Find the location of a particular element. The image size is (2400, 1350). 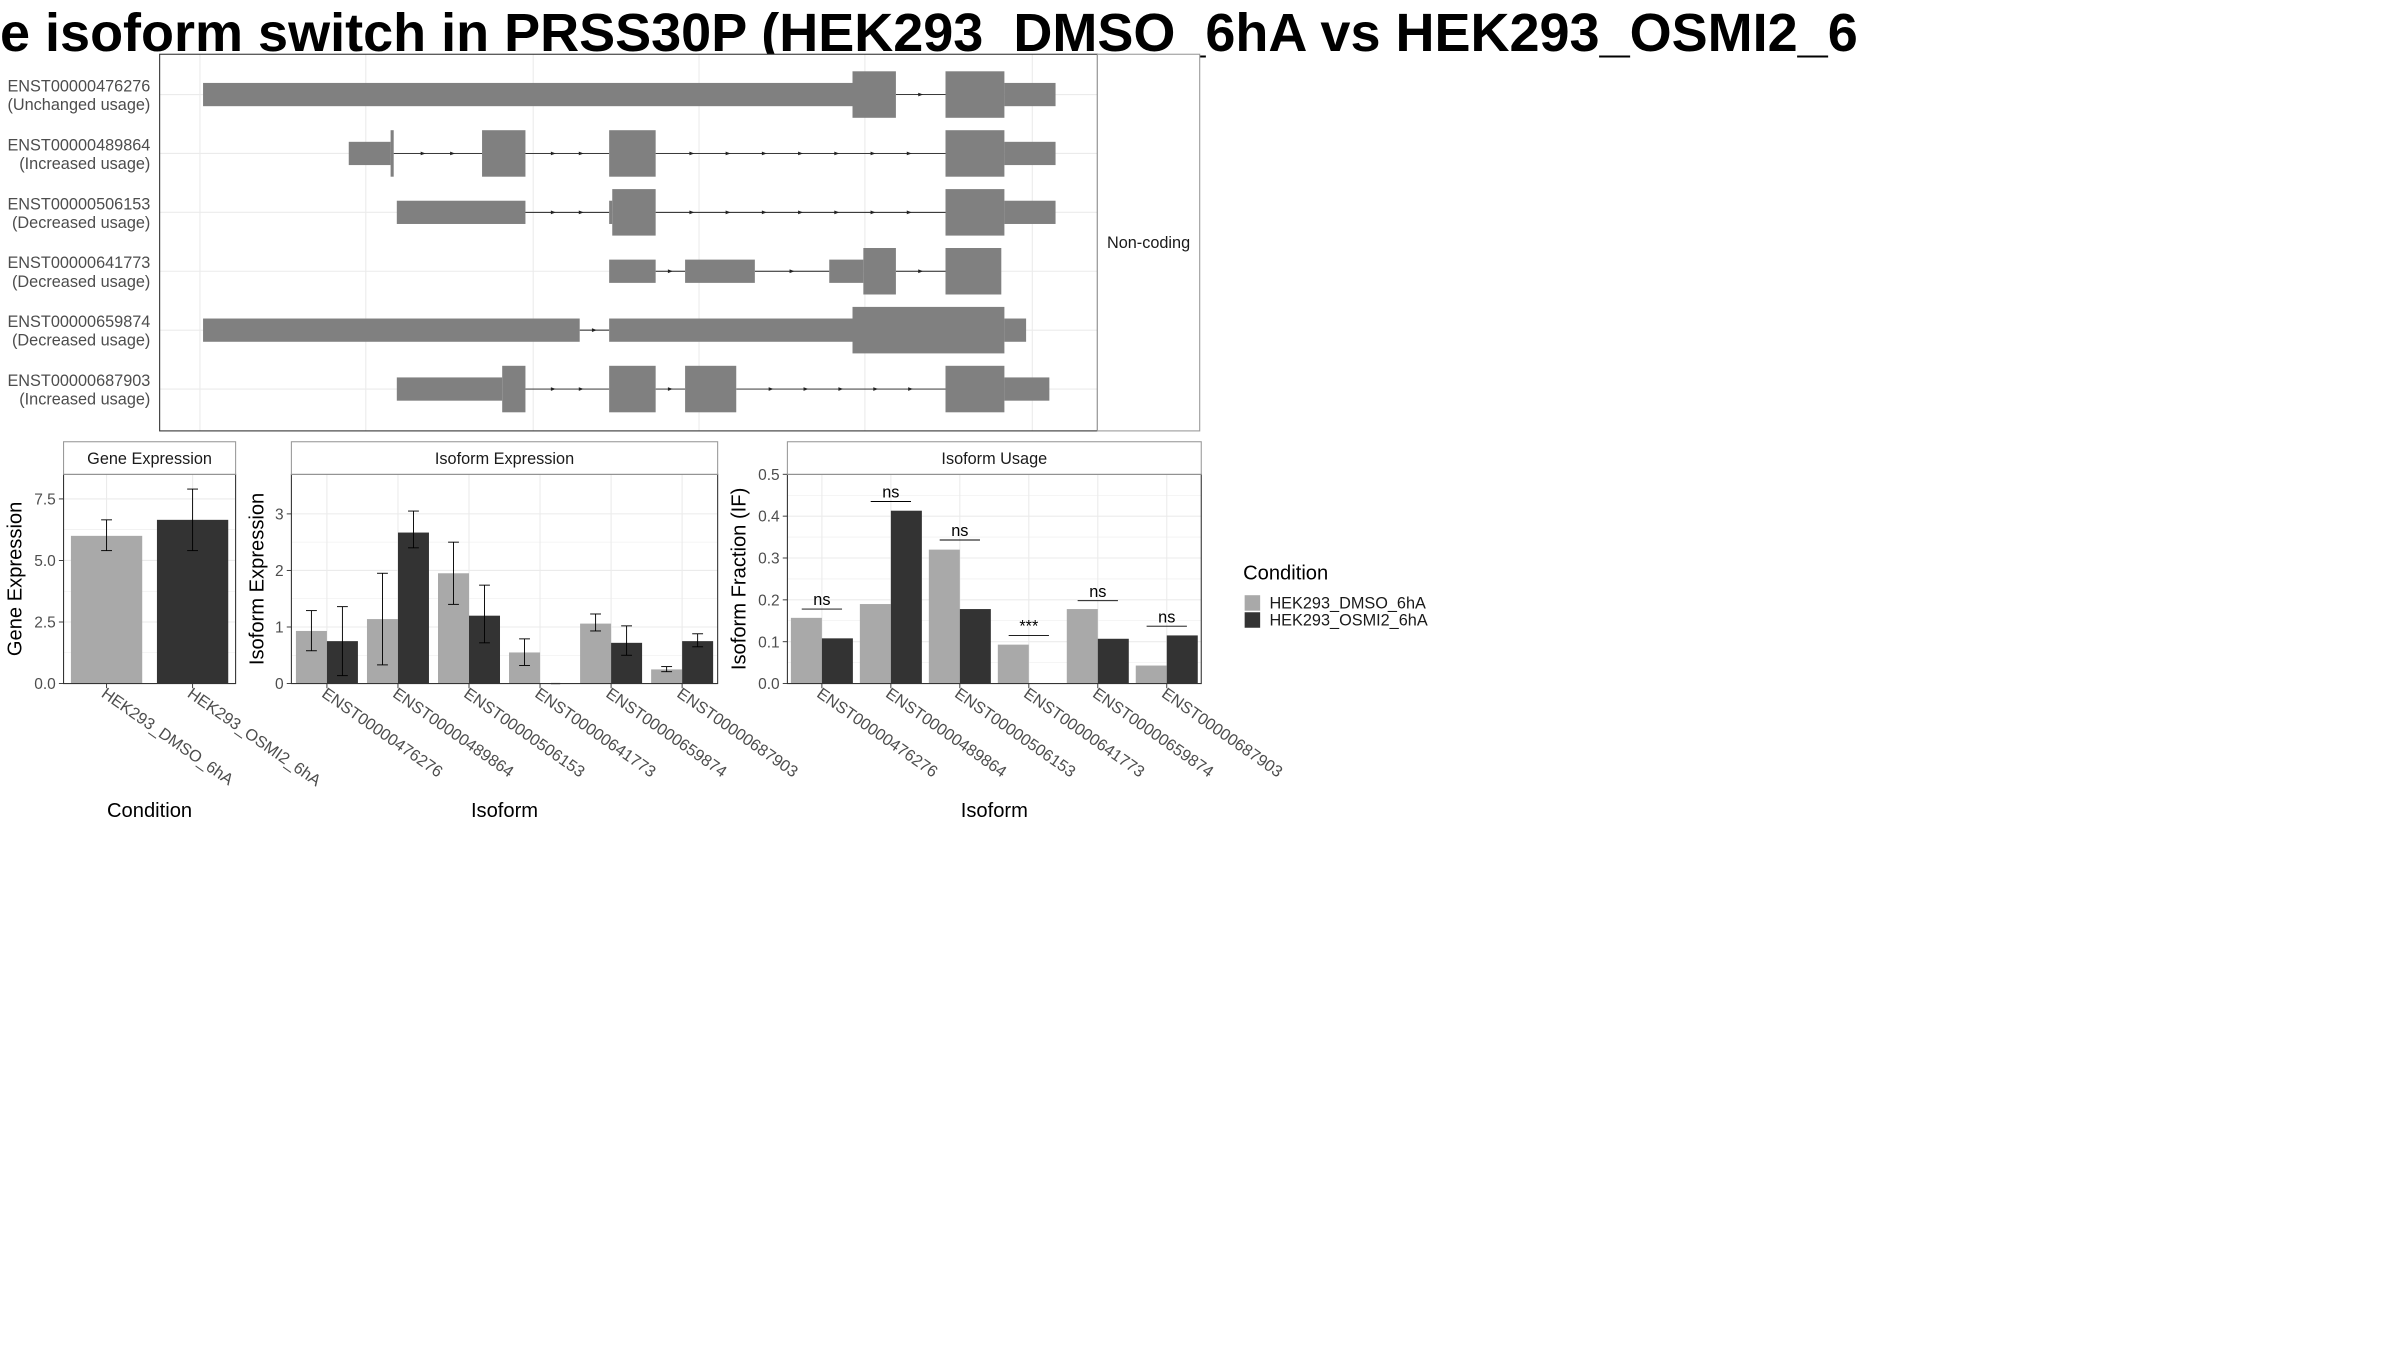

bar-ENST00000506153-HEK293_DMSO_6hA is located at coordinates (944, 616).